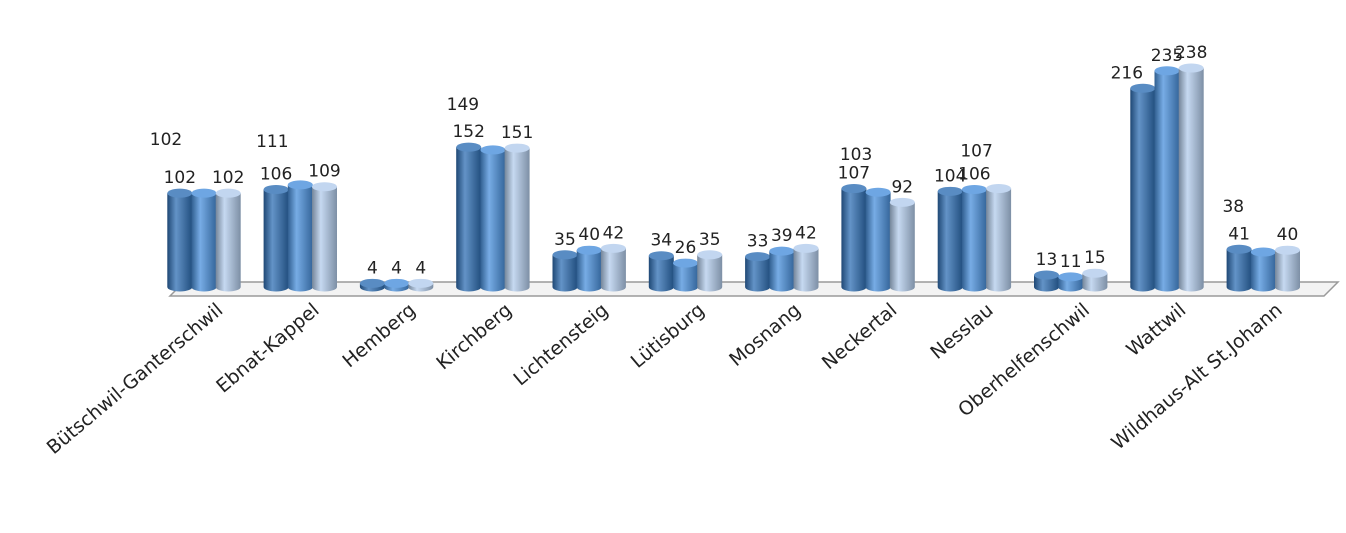 The height and width of the screenshot is (533, 1346). Describe the element at coordinates (267, 348) in the screenshot. I see `category-label: Ebnat-Kappel` at that location.